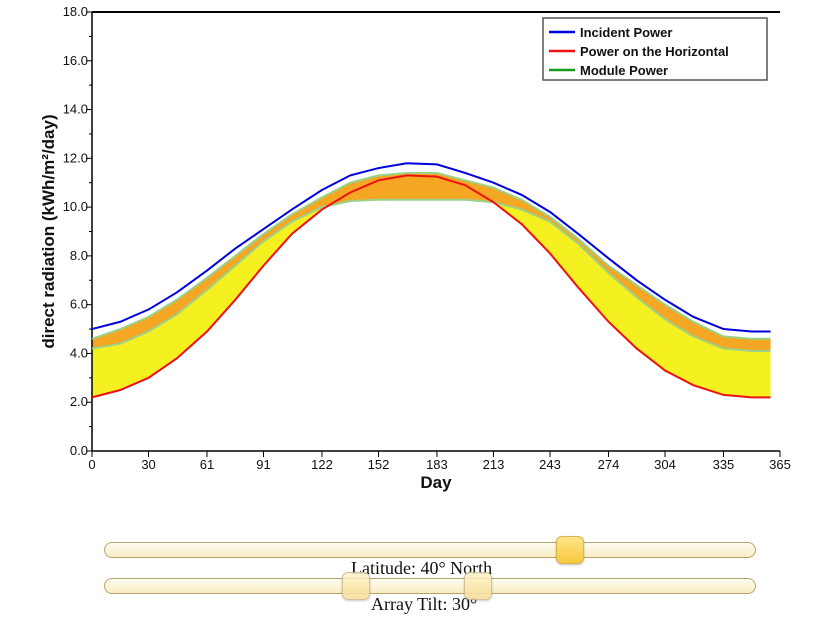  I want to click on y-tick-label: 14.0, so click(75, 109).